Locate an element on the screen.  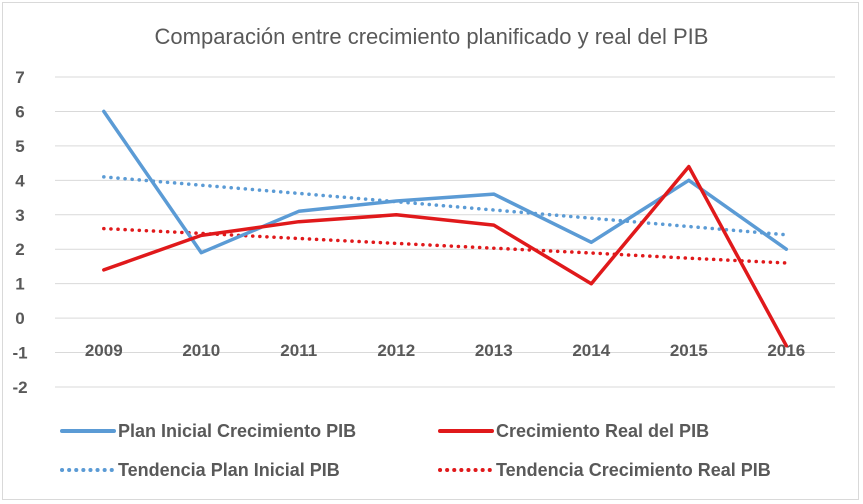
y-tick-label: 4 is located at coordinates (20, 180).